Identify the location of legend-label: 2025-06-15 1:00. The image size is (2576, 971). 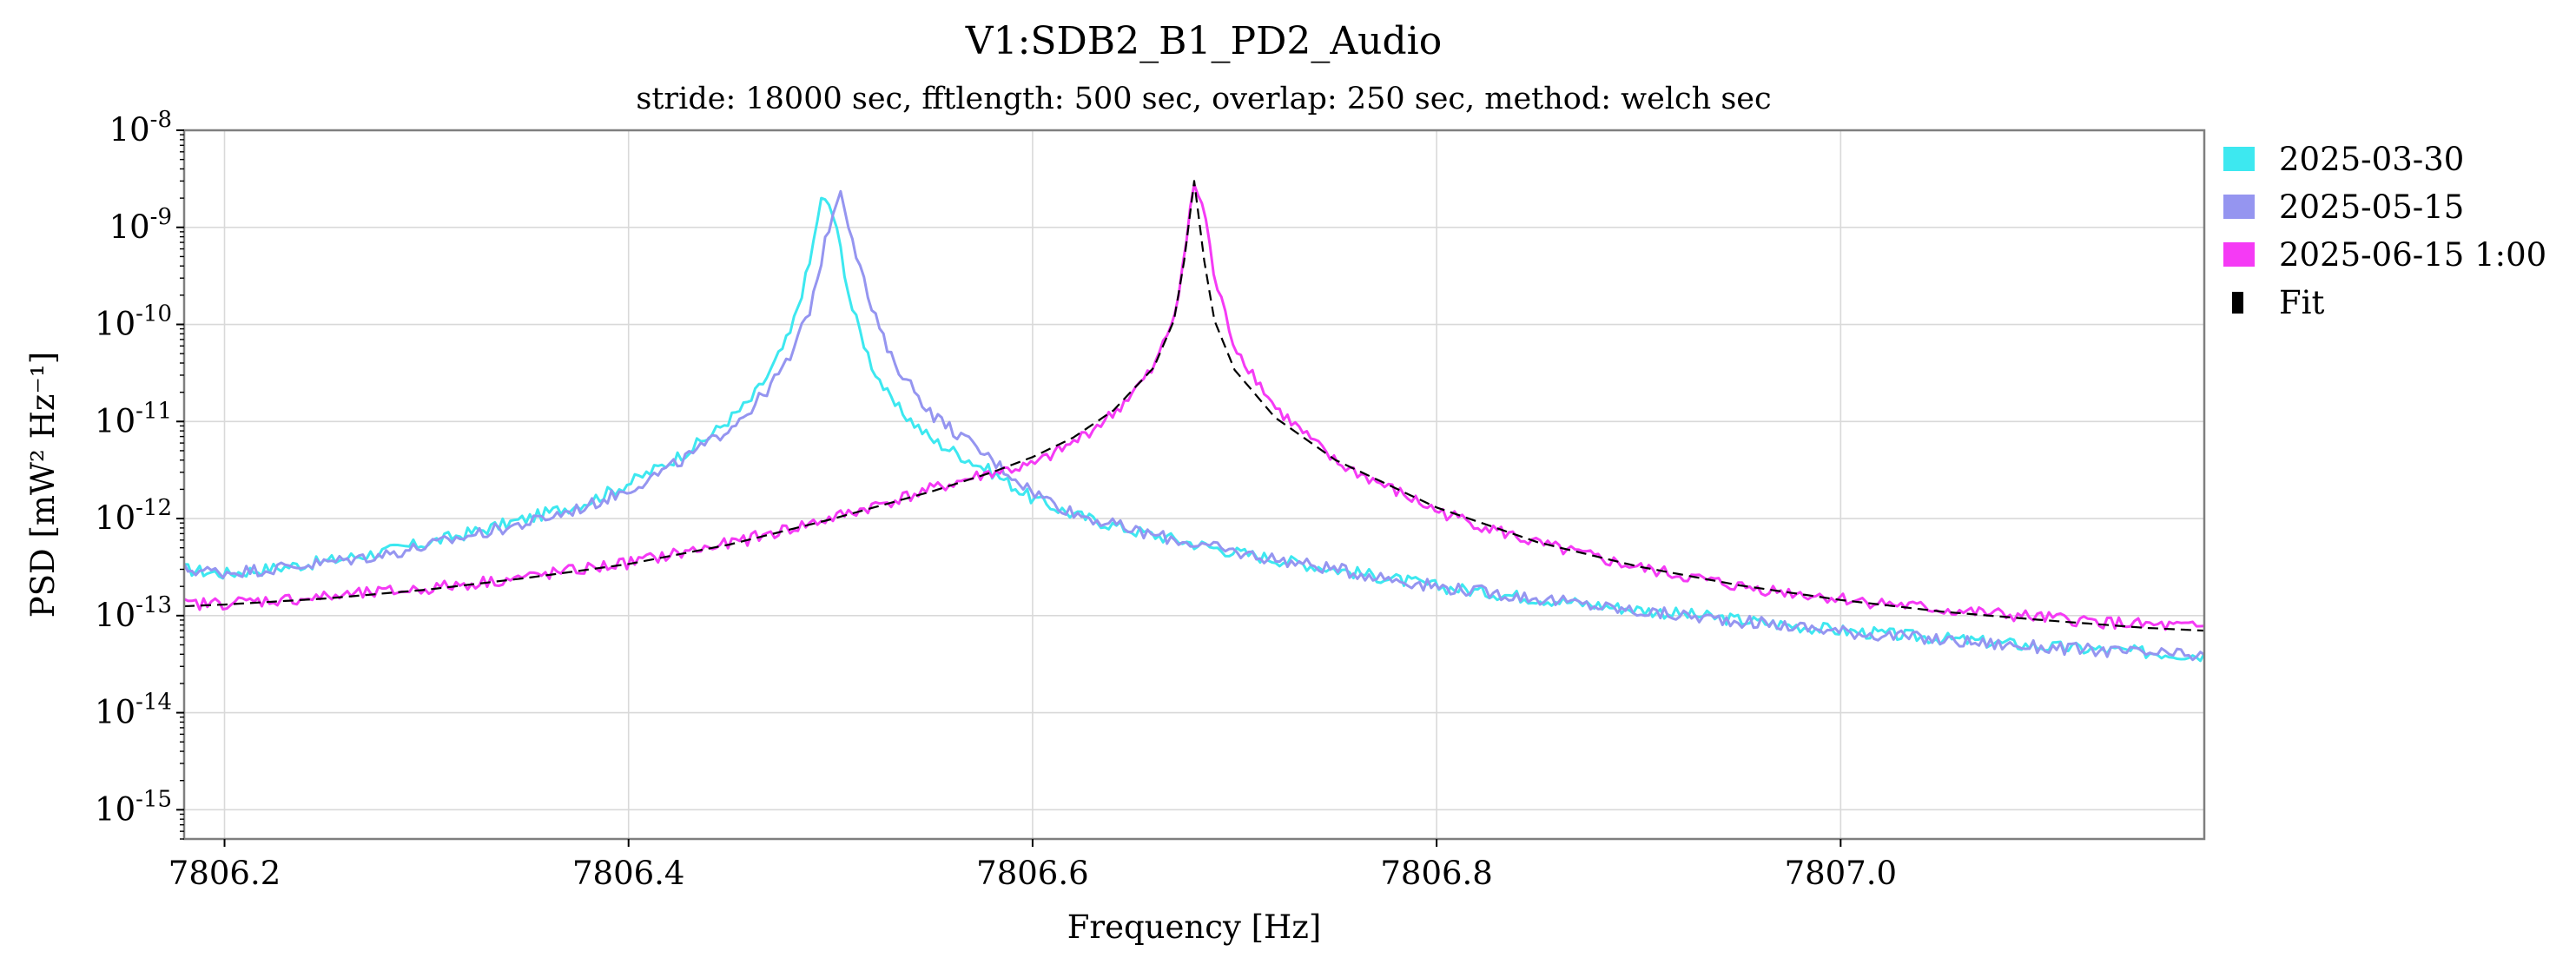
(2412, 255).